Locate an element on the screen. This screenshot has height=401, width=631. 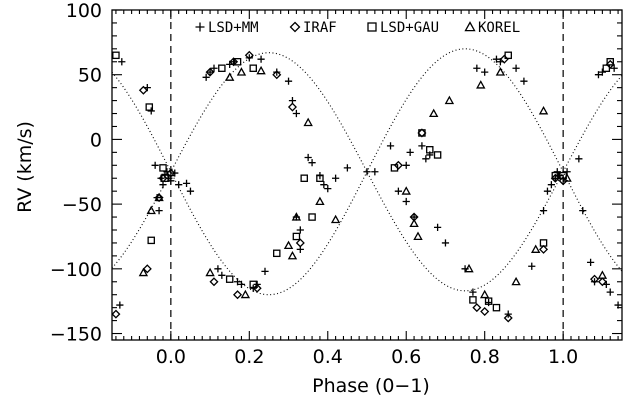
y-tick-label: 50 is located at coordinates (90, 76).